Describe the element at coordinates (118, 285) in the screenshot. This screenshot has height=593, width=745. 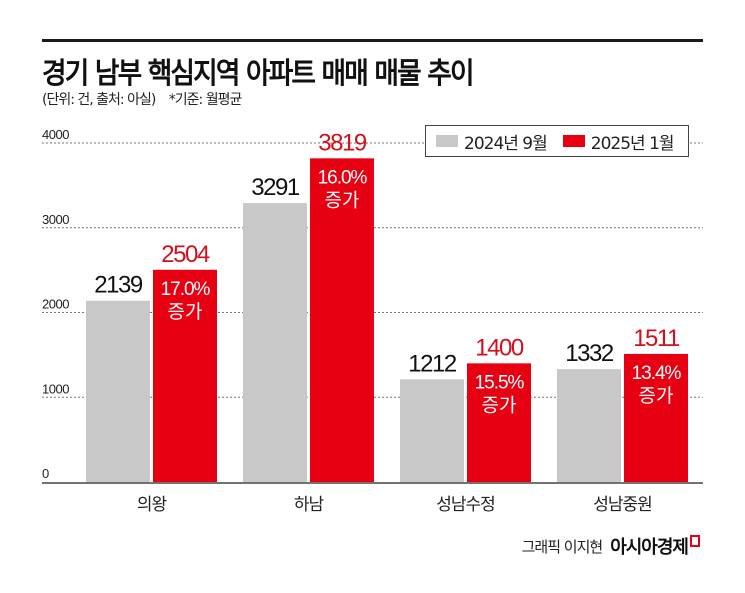
I see `value-label-2024: 2139` at that location.